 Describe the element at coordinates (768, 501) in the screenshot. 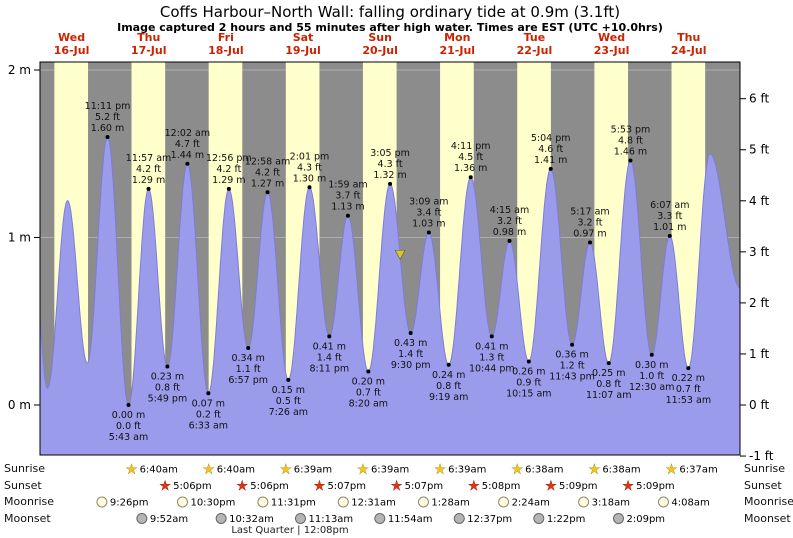

I see `row-label-moonrise-right: Moonrise` at that location.